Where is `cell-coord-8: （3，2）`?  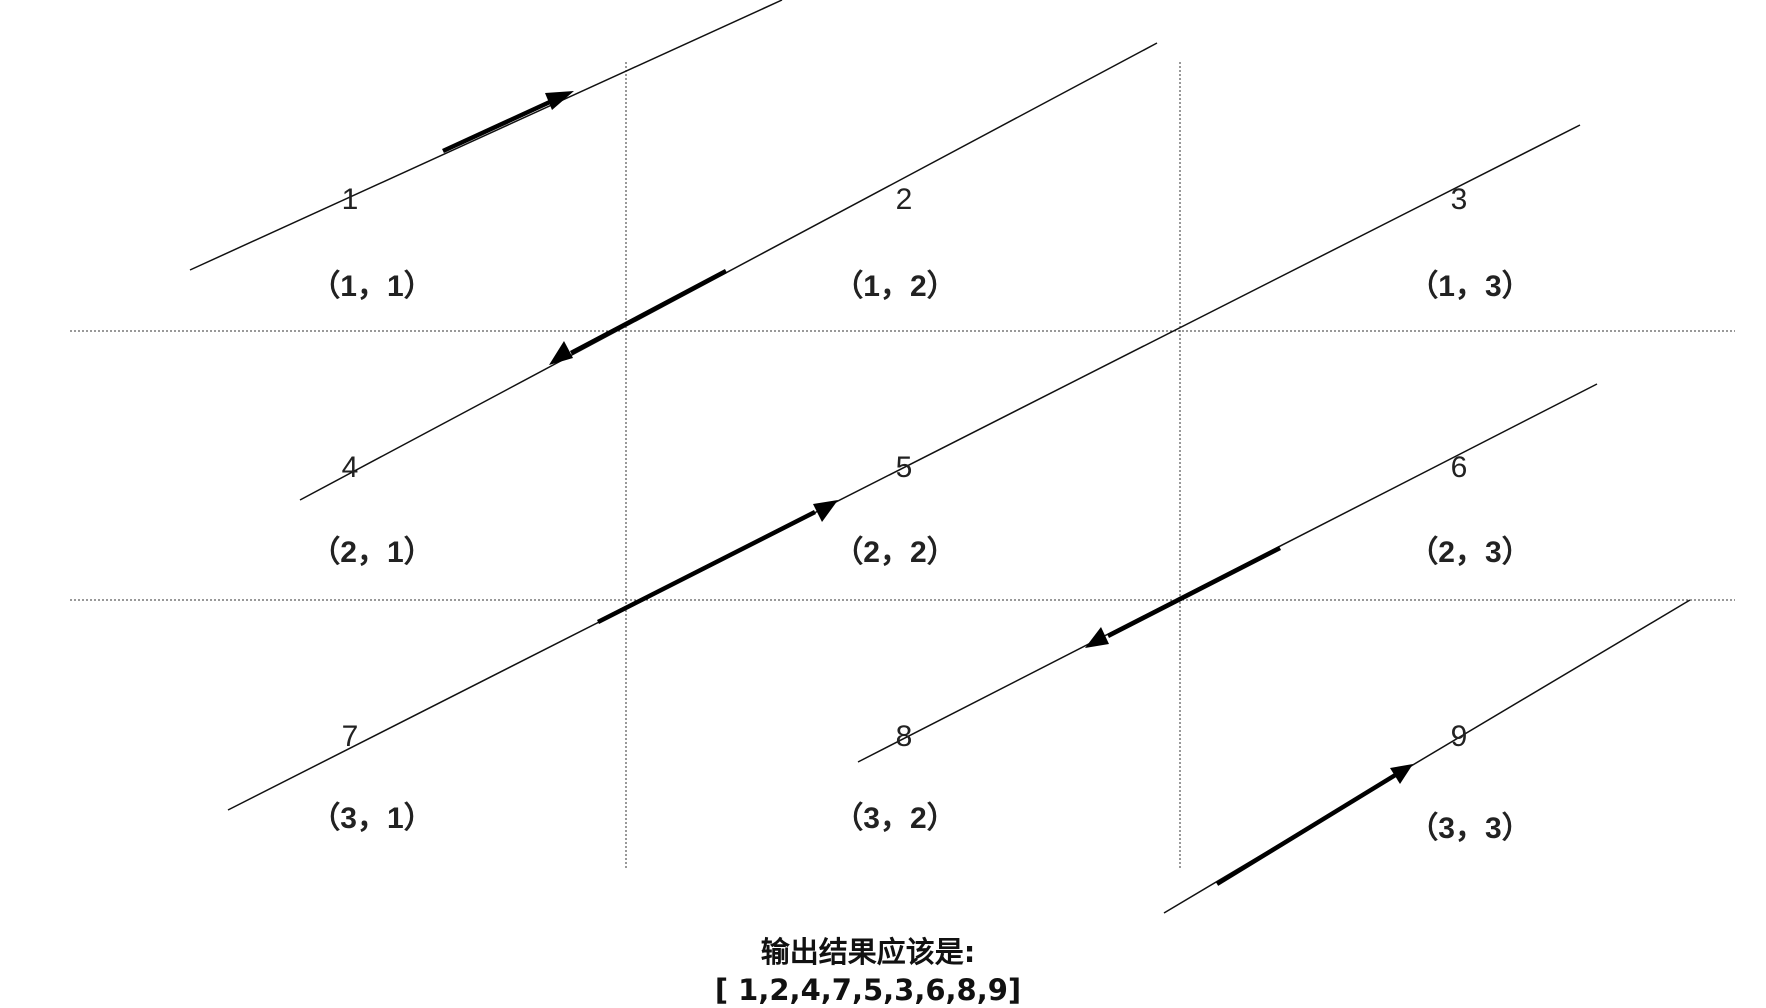 cell-coord-8: （3，2） is located at coordinates (894, 818).